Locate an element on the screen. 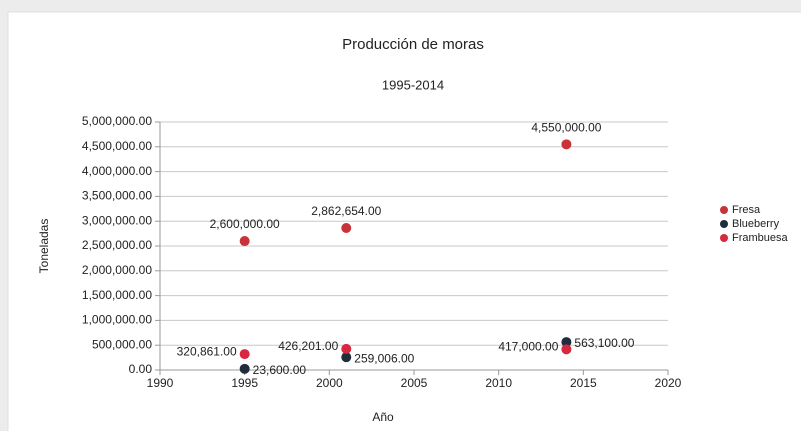 The height and width of the screenshot is (431, 801). y-tick-label: 1,000,000.00 is located at coordinates (117, 320).